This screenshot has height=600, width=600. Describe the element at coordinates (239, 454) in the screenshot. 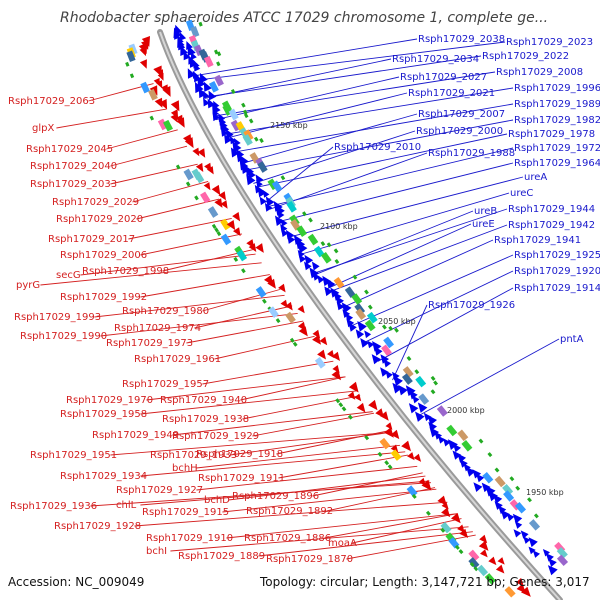

I see `gene-label-left: Rsph17029_1918` at that location.